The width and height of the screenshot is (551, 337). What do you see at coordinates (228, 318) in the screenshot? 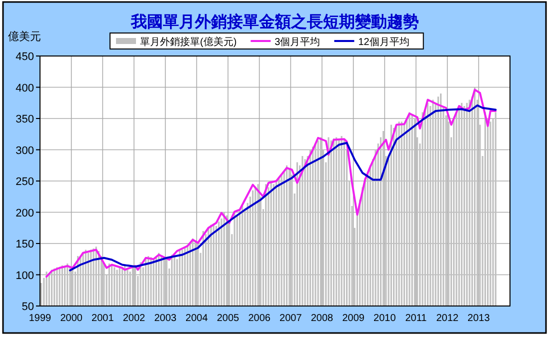
I see `x-tick-label: 2005` at bounding box center [228, 318].